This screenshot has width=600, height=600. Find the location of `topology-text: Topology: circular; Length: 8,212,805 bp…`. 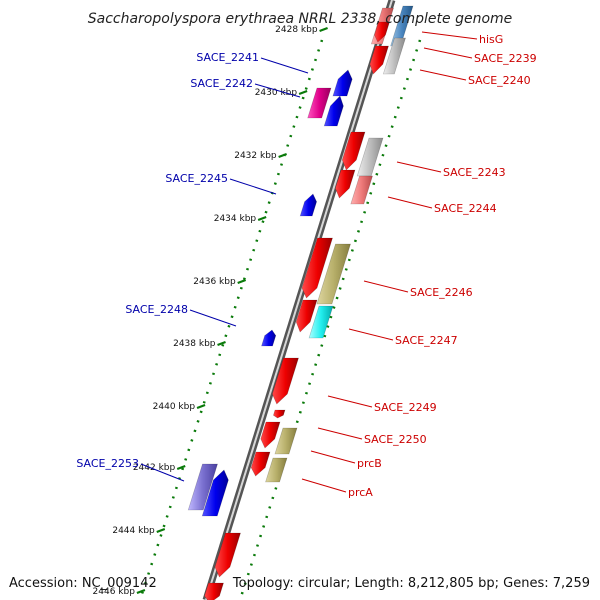

topology-text: Topology: circular; Length: 8,212,805 bp… is located at coordinates (411, 583).